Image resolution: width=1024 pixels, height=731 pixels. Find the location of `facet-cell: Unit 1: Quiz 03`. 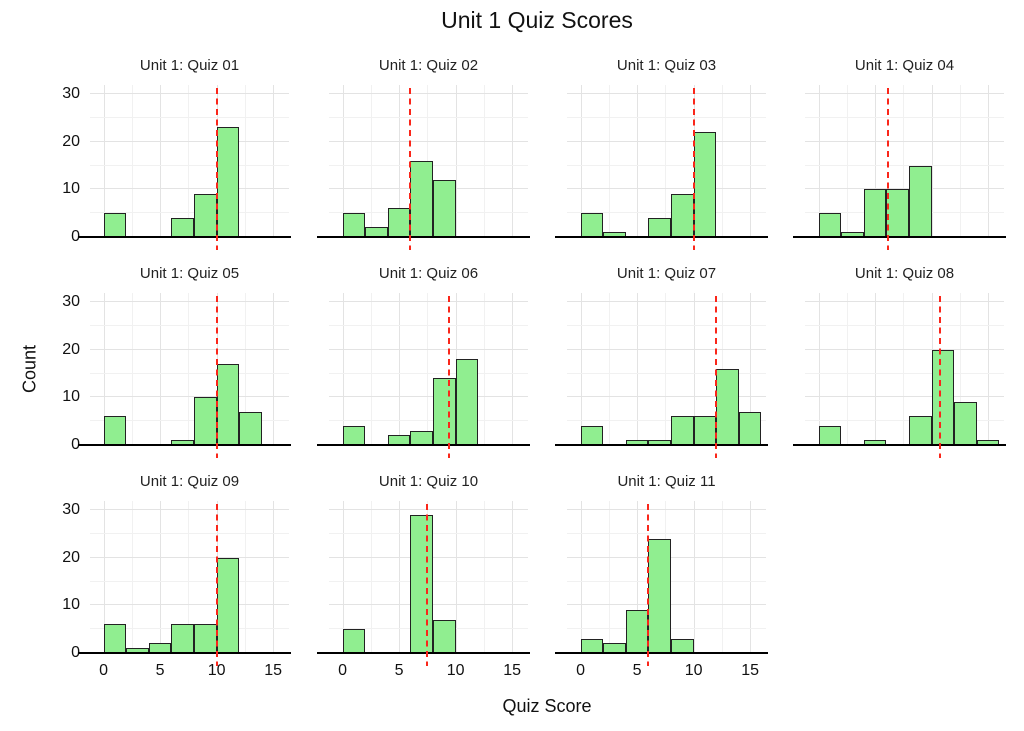

facet-cell: Unit 1: Quiz 03 is located at coordinates (661, 152).